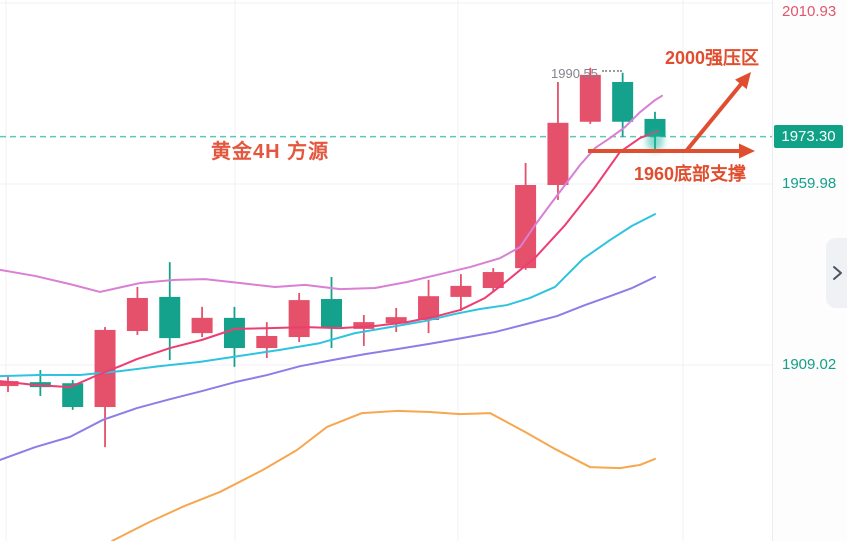 The width and height of the screenshot is (847, 541). I want to click on up-right-arrow-head, so click(743, 81).